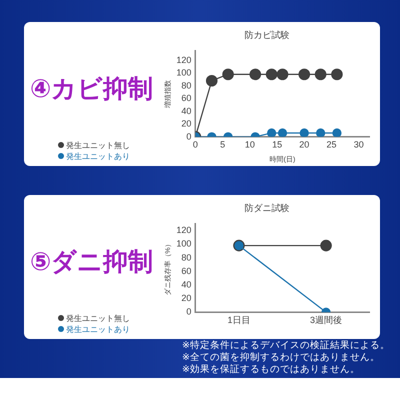 This screenshot has width=400, height=400. I want to click on text: ⑤ダニ抑制, so click(92, 262).